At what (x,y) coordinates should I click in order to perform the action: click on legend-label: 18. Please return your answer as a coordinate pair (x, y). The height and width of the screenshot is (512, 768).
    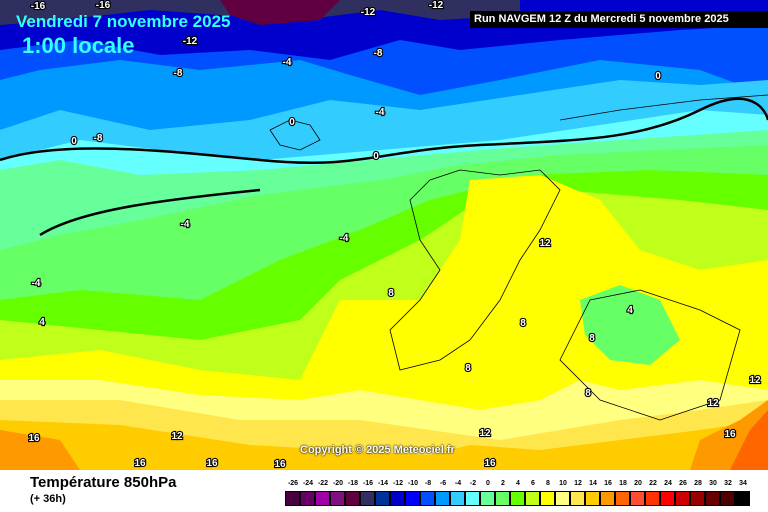
    Looking at the image, I should click on (623, 483).